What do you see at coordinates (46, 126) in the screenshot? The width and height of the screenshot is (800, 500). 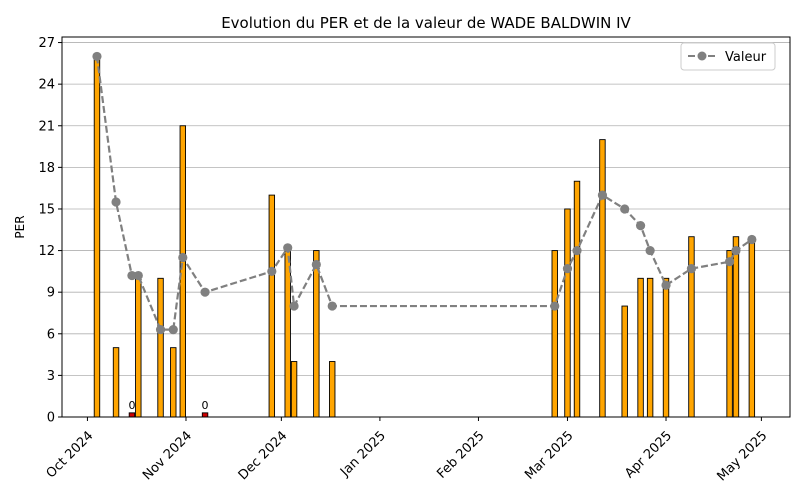 I see `y-tick-label: 21` at bounding box center [46, 126].